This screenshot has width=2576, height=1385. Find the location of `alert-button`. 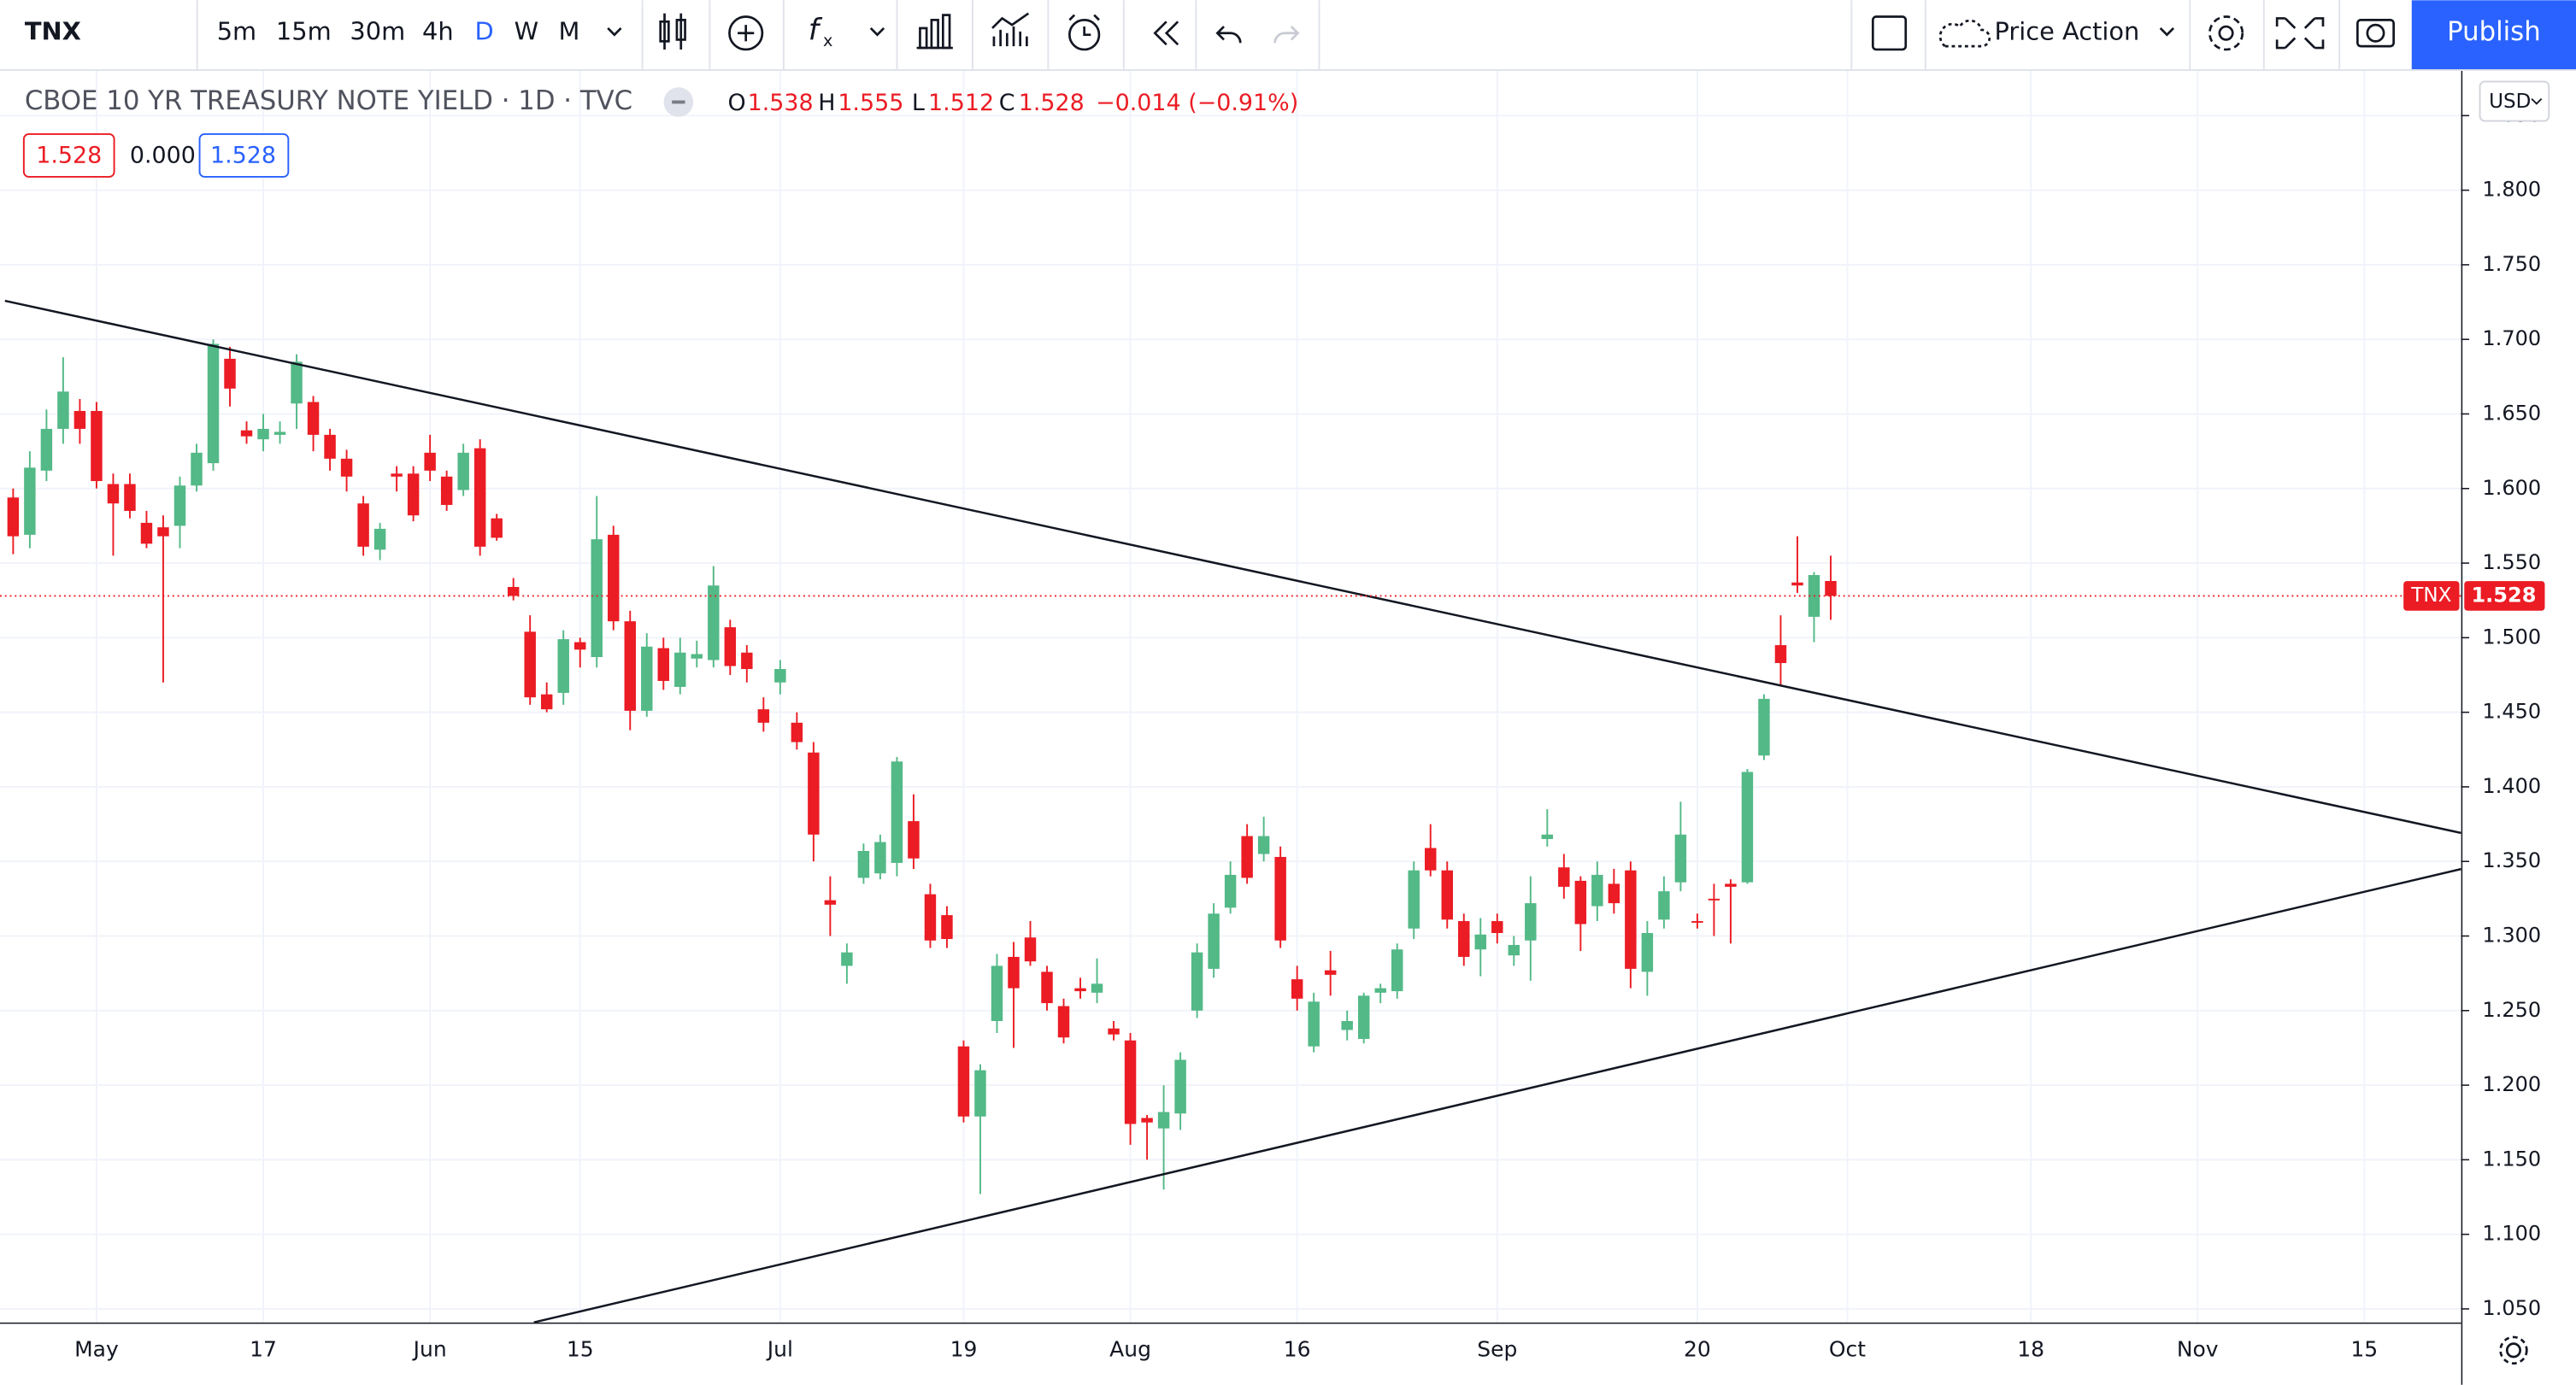

alert-button is located at coordinates (1084, 32).